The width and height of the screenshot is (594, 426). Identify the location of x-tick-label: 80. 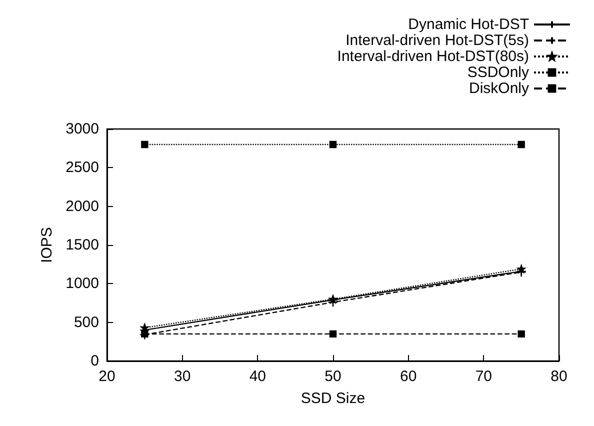
(559, 376).